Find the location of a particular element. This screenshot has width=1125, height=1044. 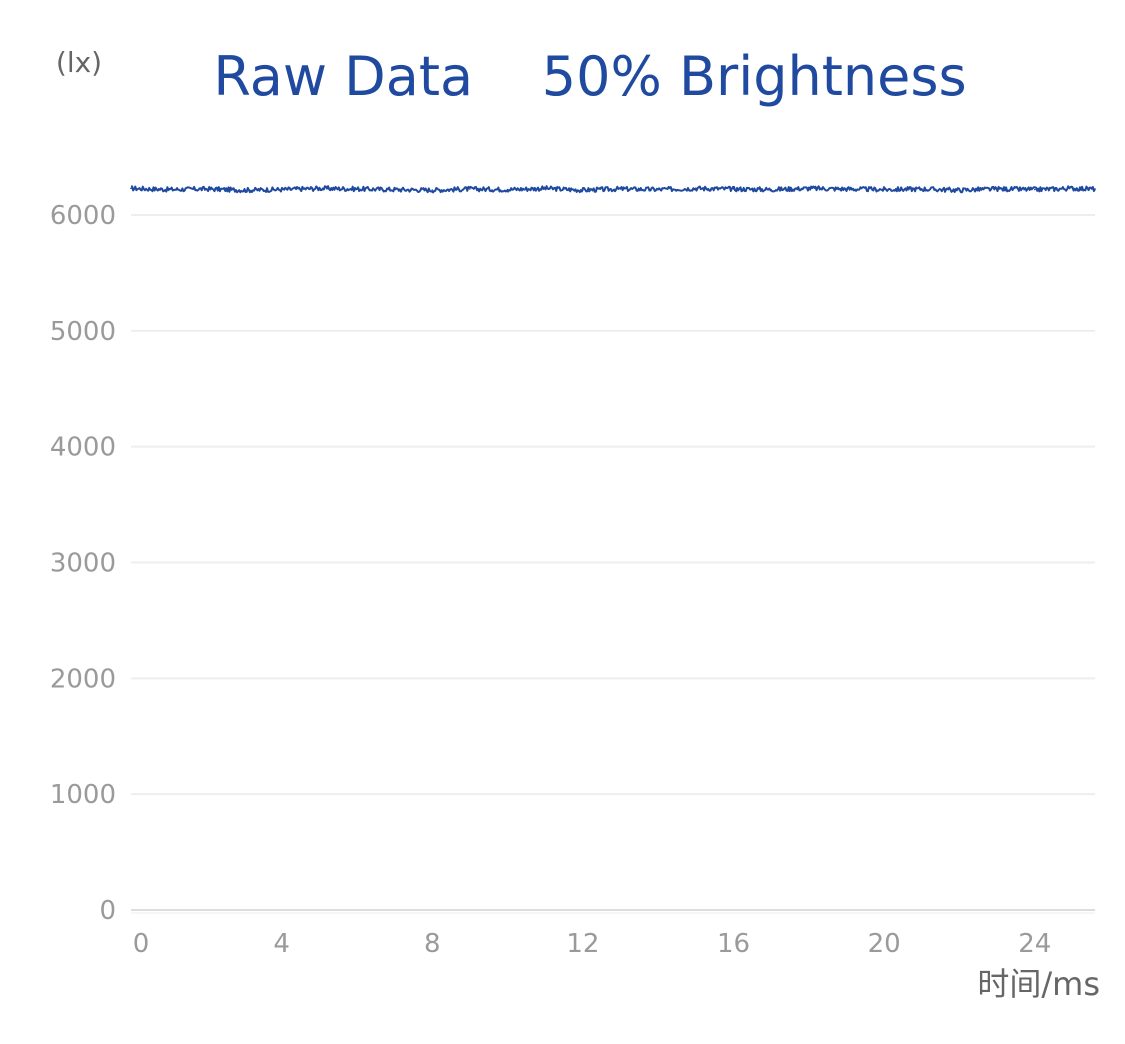

x-tick-label: 20 is located at coordinates (884, 944).